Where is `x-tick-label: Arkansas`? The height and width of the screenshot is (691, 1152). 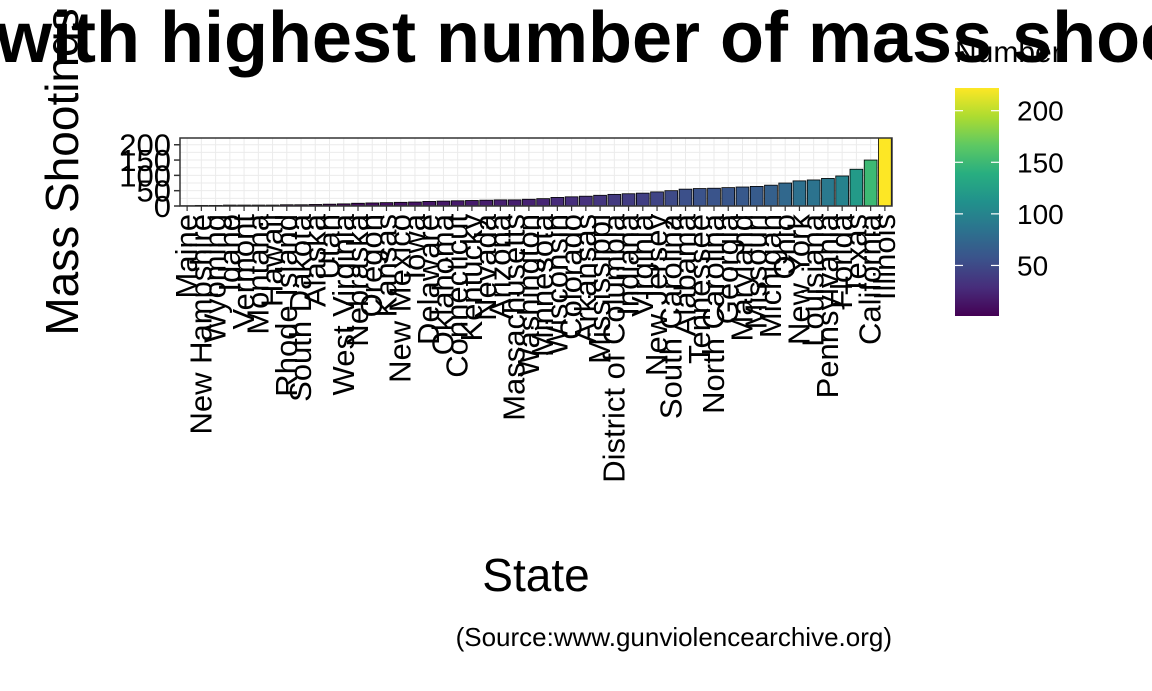
x-tick-label: Arkansas is located at coordinates (585, 278).